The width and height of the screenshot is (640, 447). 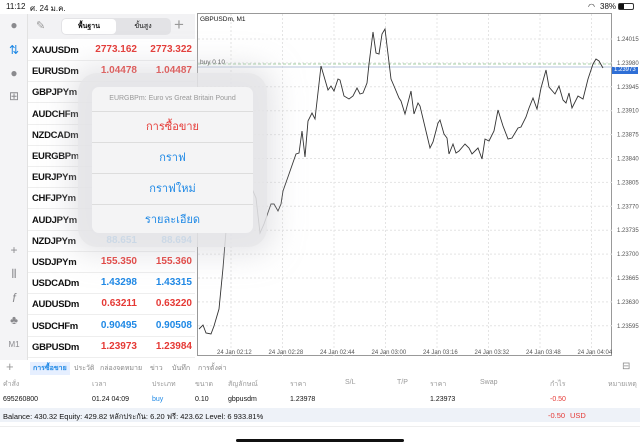 What do you see at coordinates (119, 304) in the screenshot?
I see `bid-price: 0.63211` at bounding box center [119, 304].